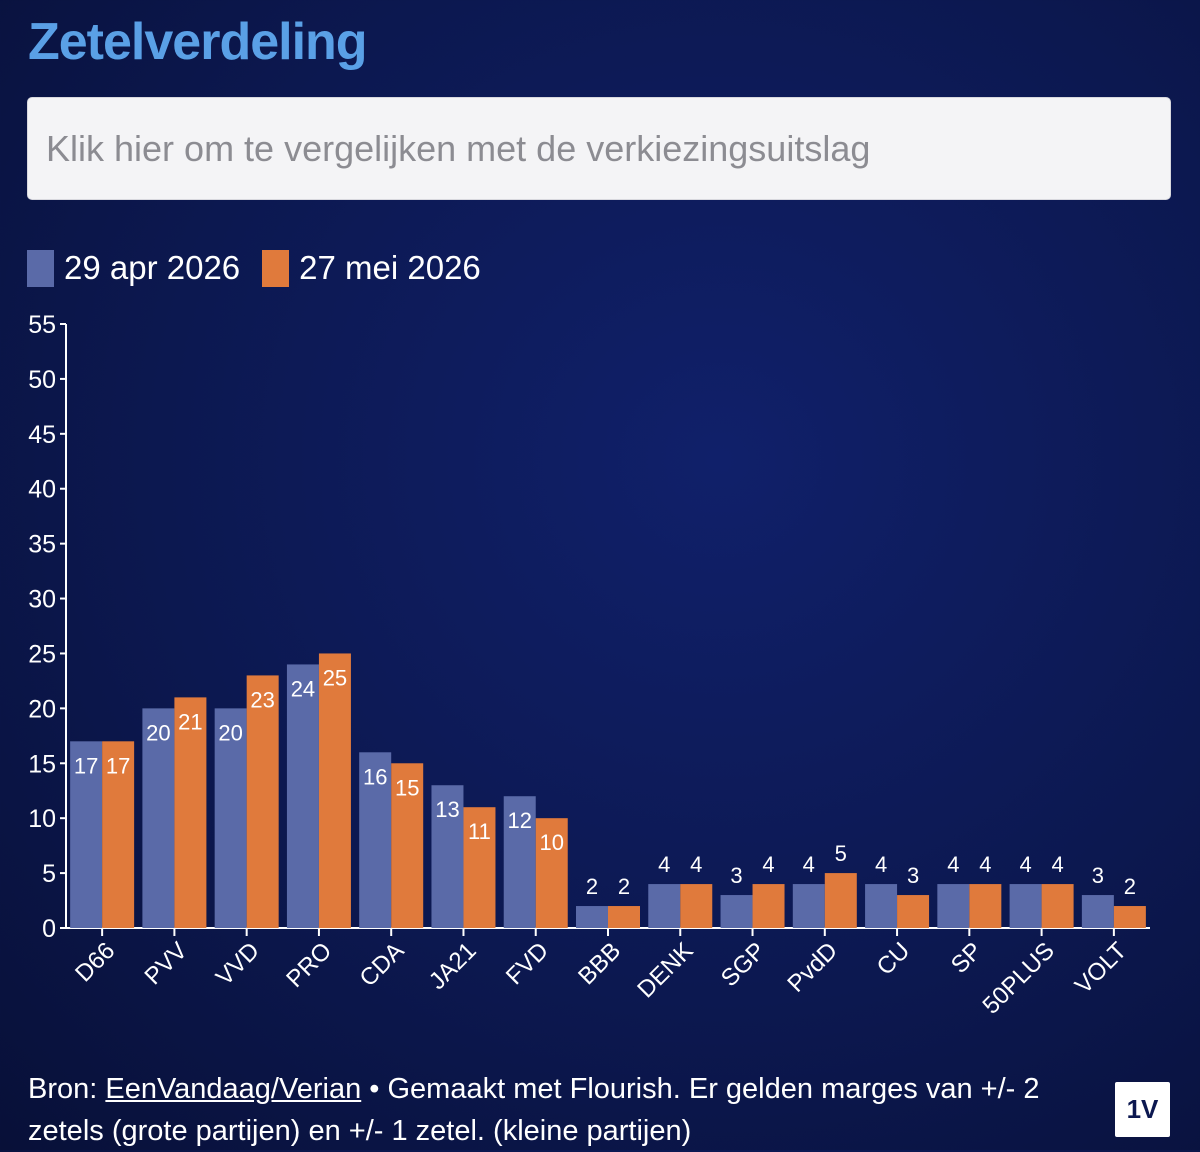  What do you see at coordinates (1101, 968) in the screenshot?
I see `x-tick-label-volt: VOLT` at bounding box center [1101, 968].